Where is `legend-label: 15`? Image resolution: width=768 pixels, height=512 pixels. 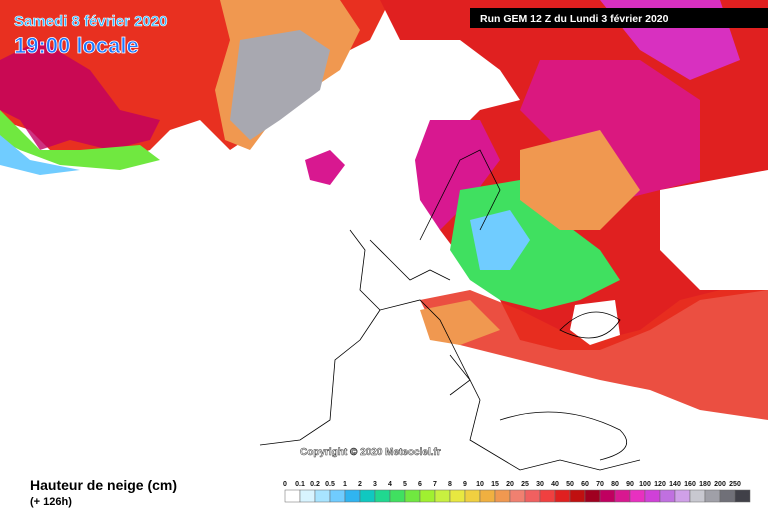 legend-label: 15 is located at coordinates (495, 484).